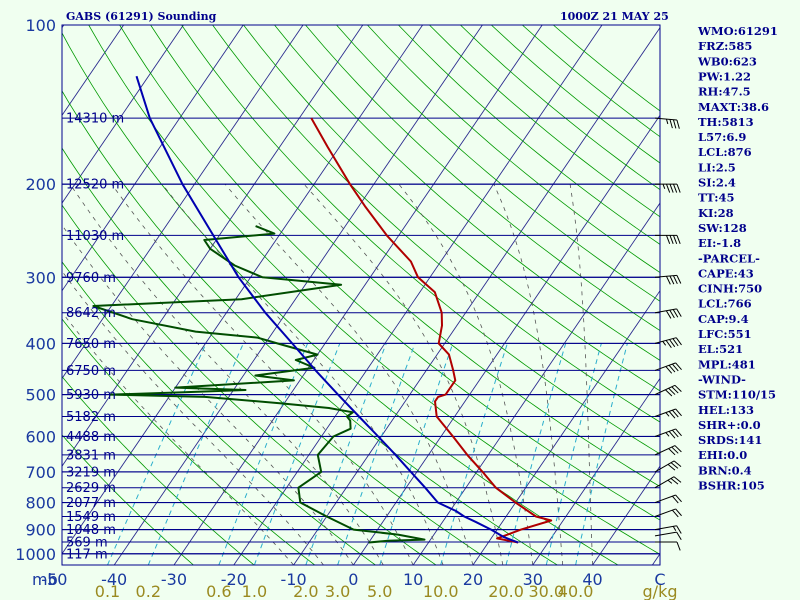 The height and width of the screenshot is (600, 800). Describe the element at coordinates (724, 92) in the screenshot. I see `stat-line: RH:47.5` at that location.